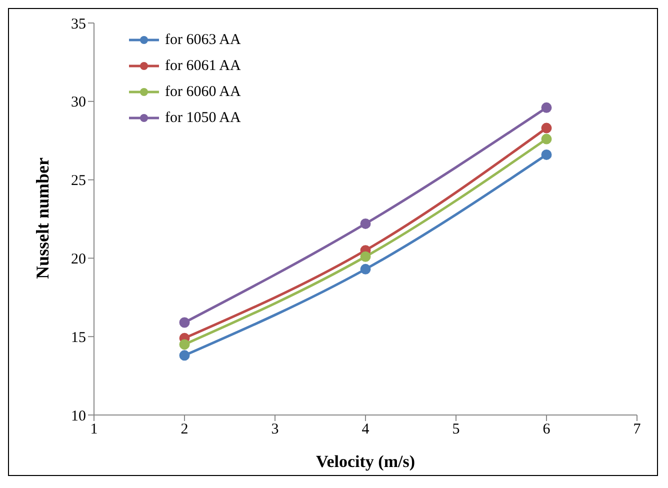 The width and height of the screenshot is (668, 488). Describe the element at coordinates (78, 24) in the screenshot. I see `y-tick-label: 35` at that location.